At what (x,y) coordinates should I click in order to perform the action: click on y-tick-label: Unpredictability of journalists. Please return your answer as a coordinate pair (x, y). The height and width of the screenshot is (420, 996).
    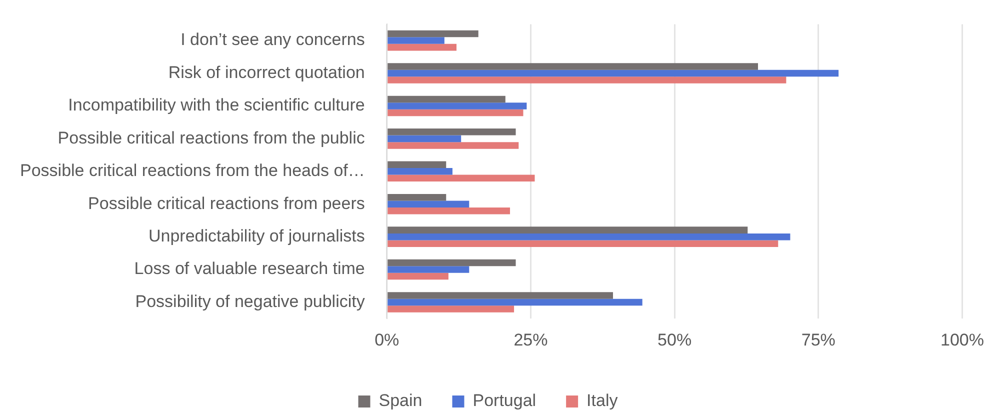
    Looking at the image, I should click on (256, 236).